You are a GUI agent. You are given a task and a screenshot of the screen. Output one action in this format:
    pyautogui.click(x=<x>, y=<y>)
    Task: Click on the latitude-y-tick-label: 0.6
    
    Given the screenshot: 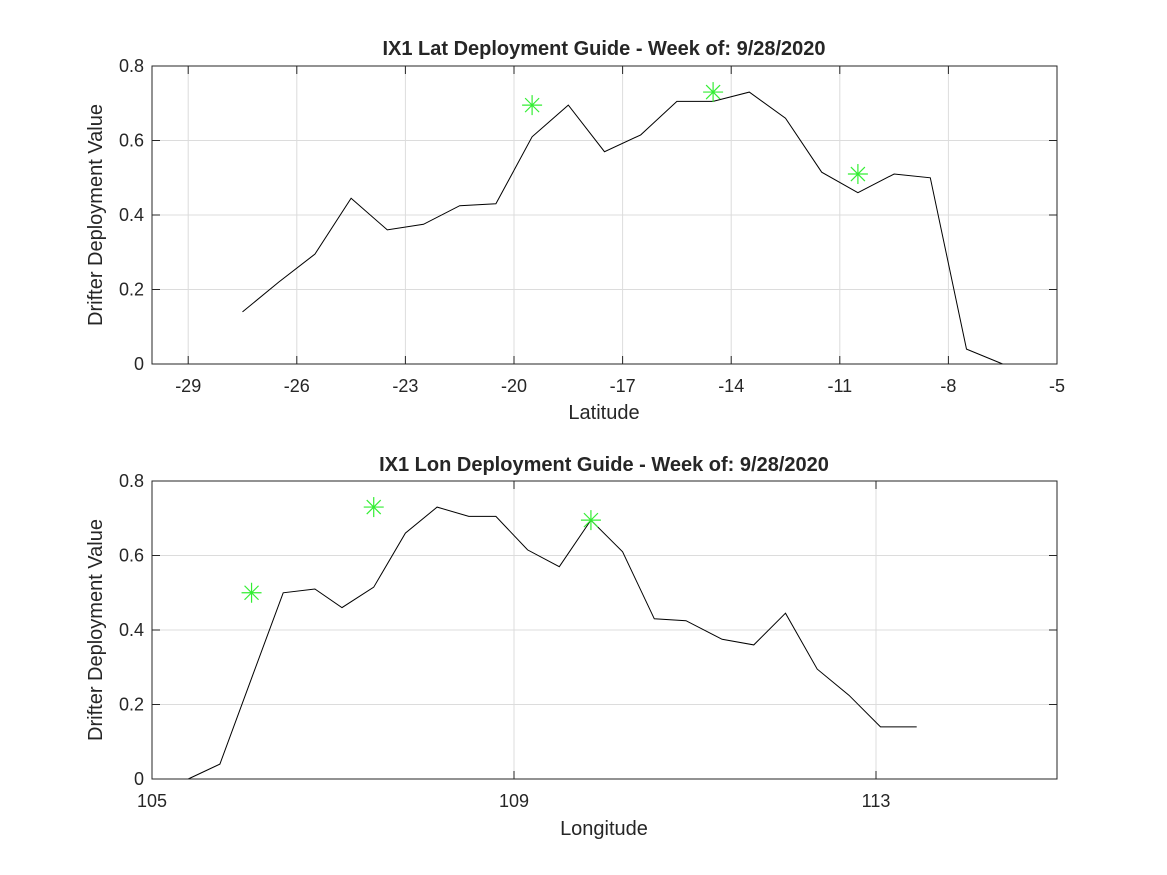 What is the action you would take?
    pyautogui.click(x=131, y=141)
    